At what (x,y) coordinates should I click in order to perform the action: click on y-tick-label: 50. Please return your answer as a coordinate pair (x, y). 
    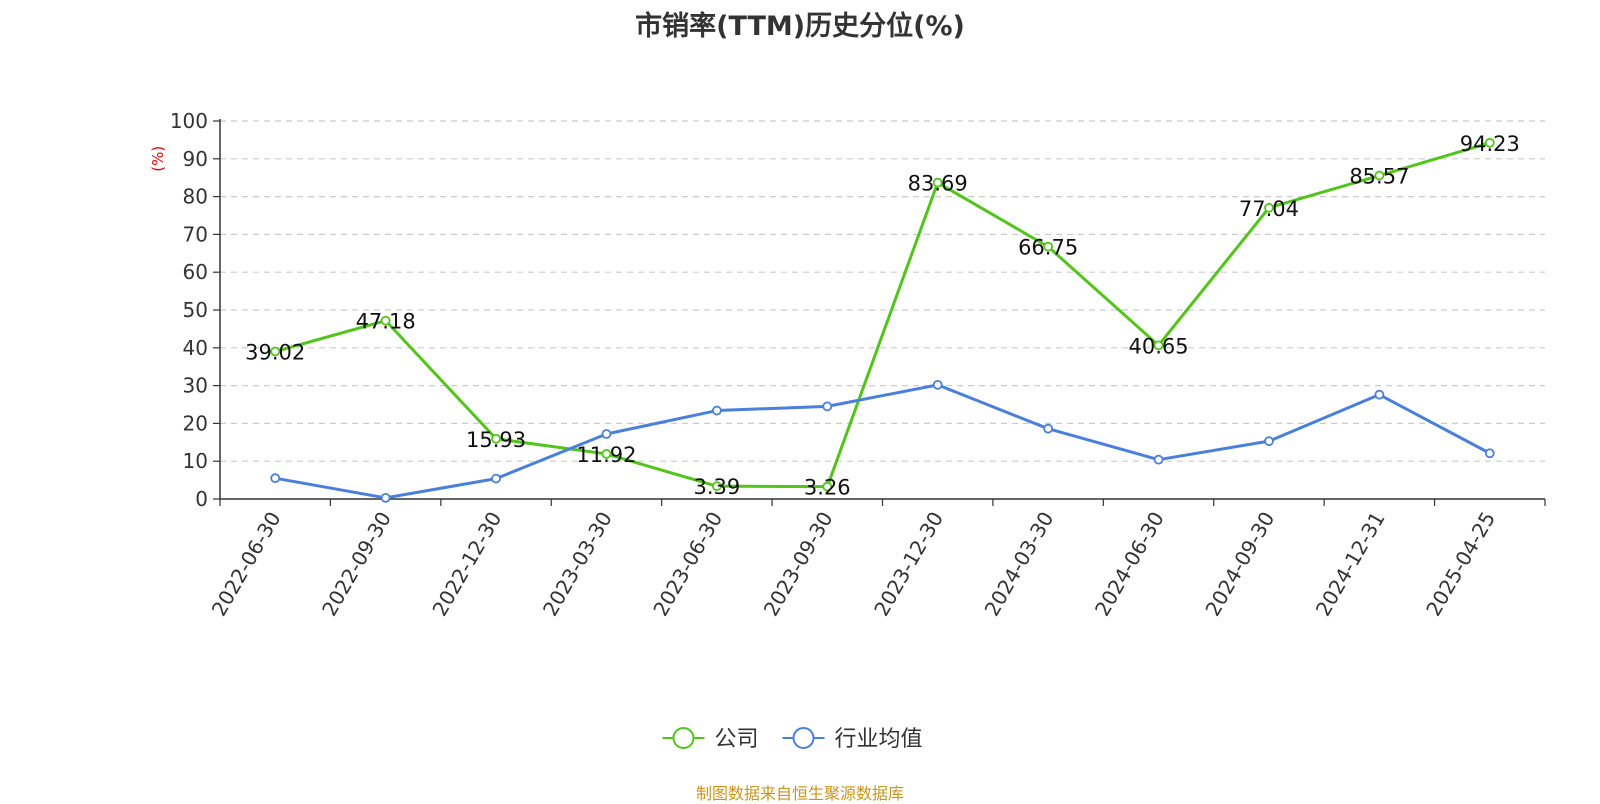
    Looking at the image, I should click on (195, 310).